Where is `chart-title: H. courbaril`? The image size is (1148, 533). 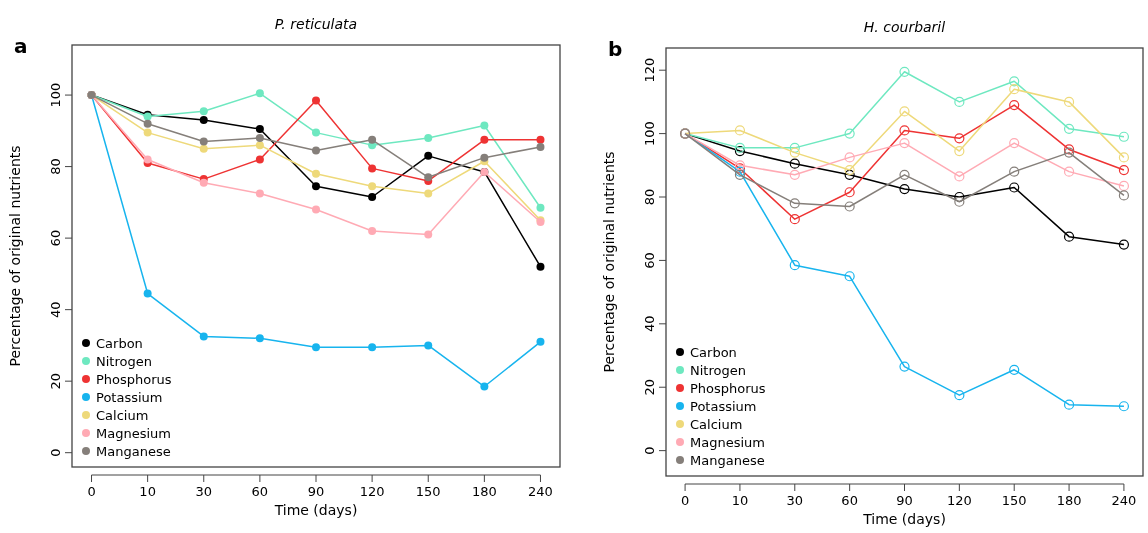 chart-title: H. courbaril is located at coordinates (904, 27).